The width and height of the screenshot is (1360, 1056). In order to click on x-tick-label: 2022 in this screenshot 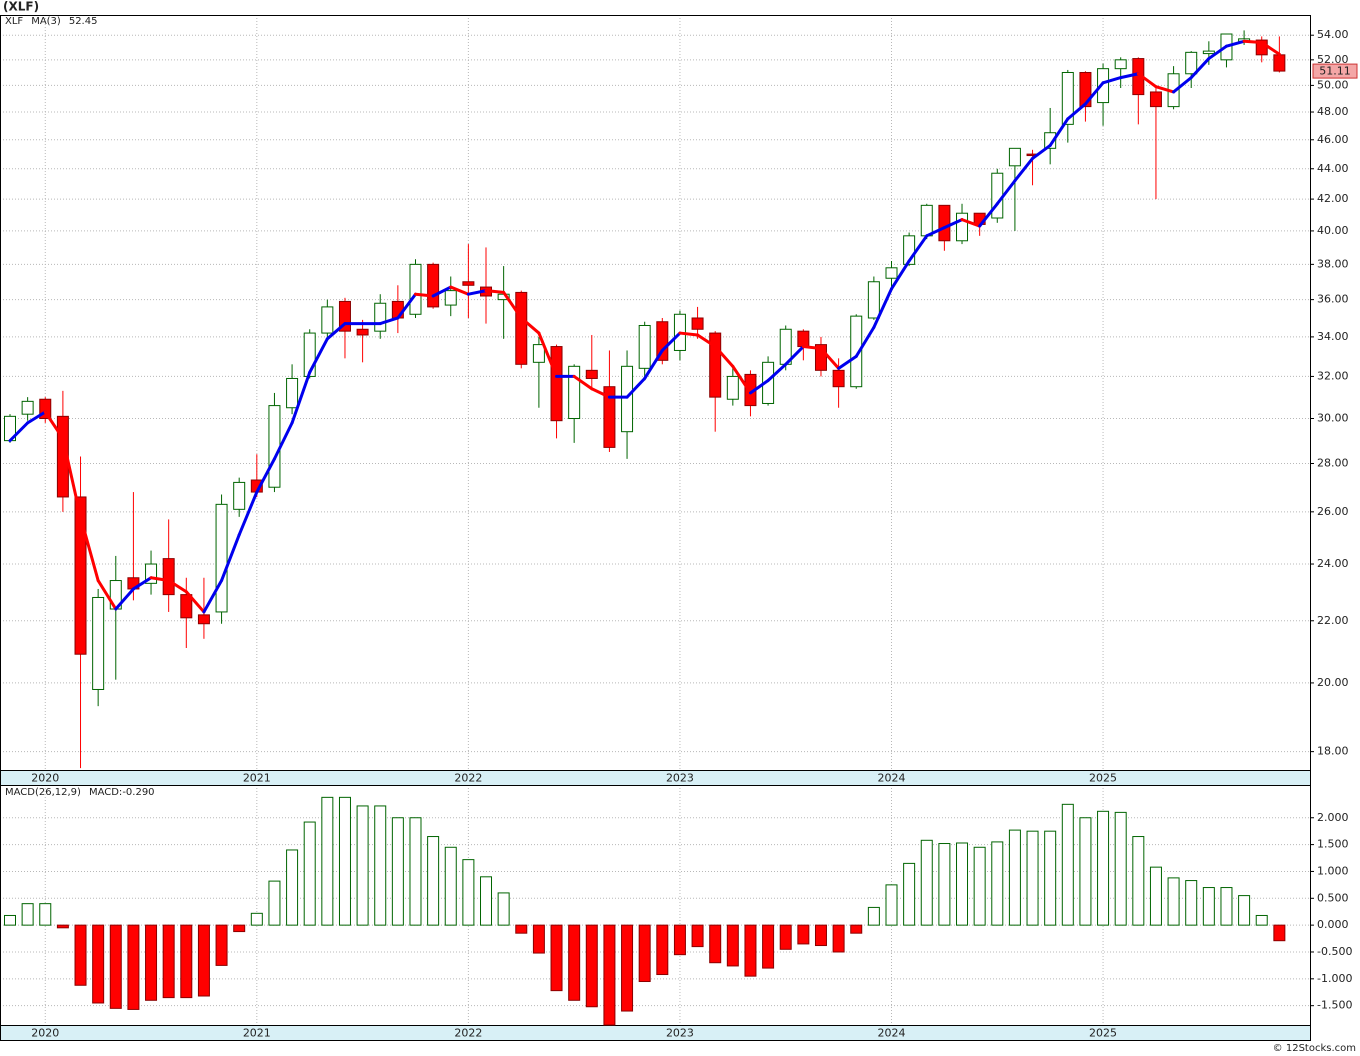, I will do `click(468, 1033)`.